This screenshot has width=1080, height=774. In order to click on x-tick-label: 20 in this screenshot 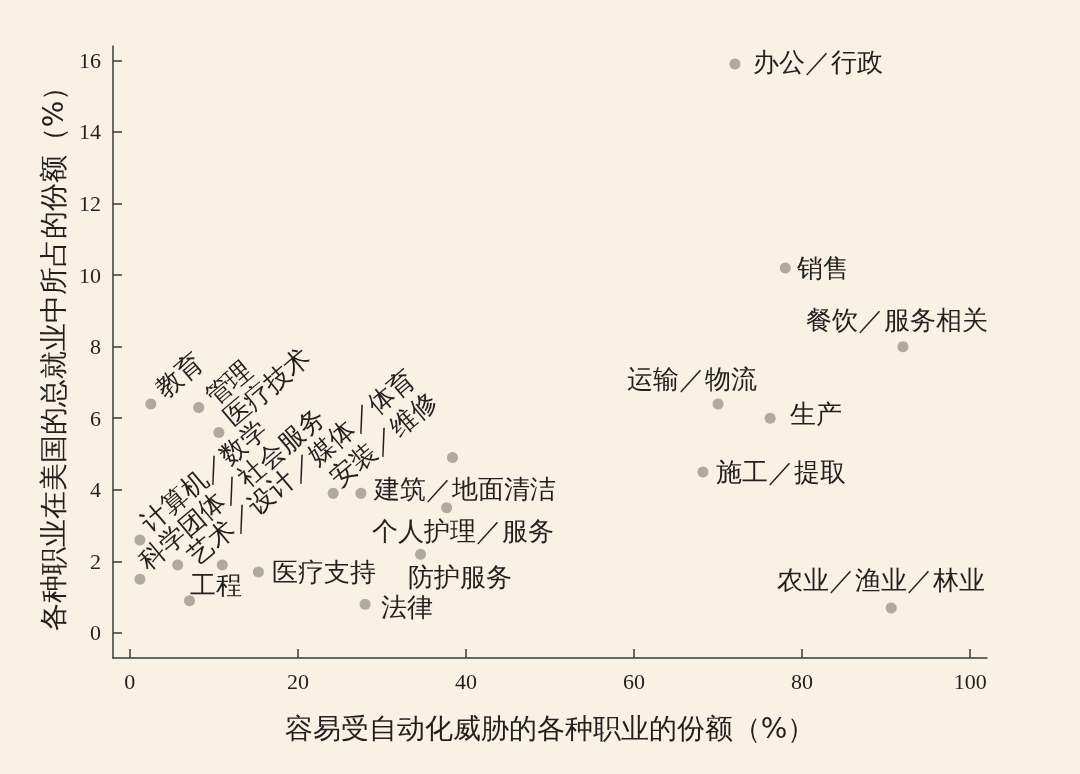, I will do `click(297, 681)`.